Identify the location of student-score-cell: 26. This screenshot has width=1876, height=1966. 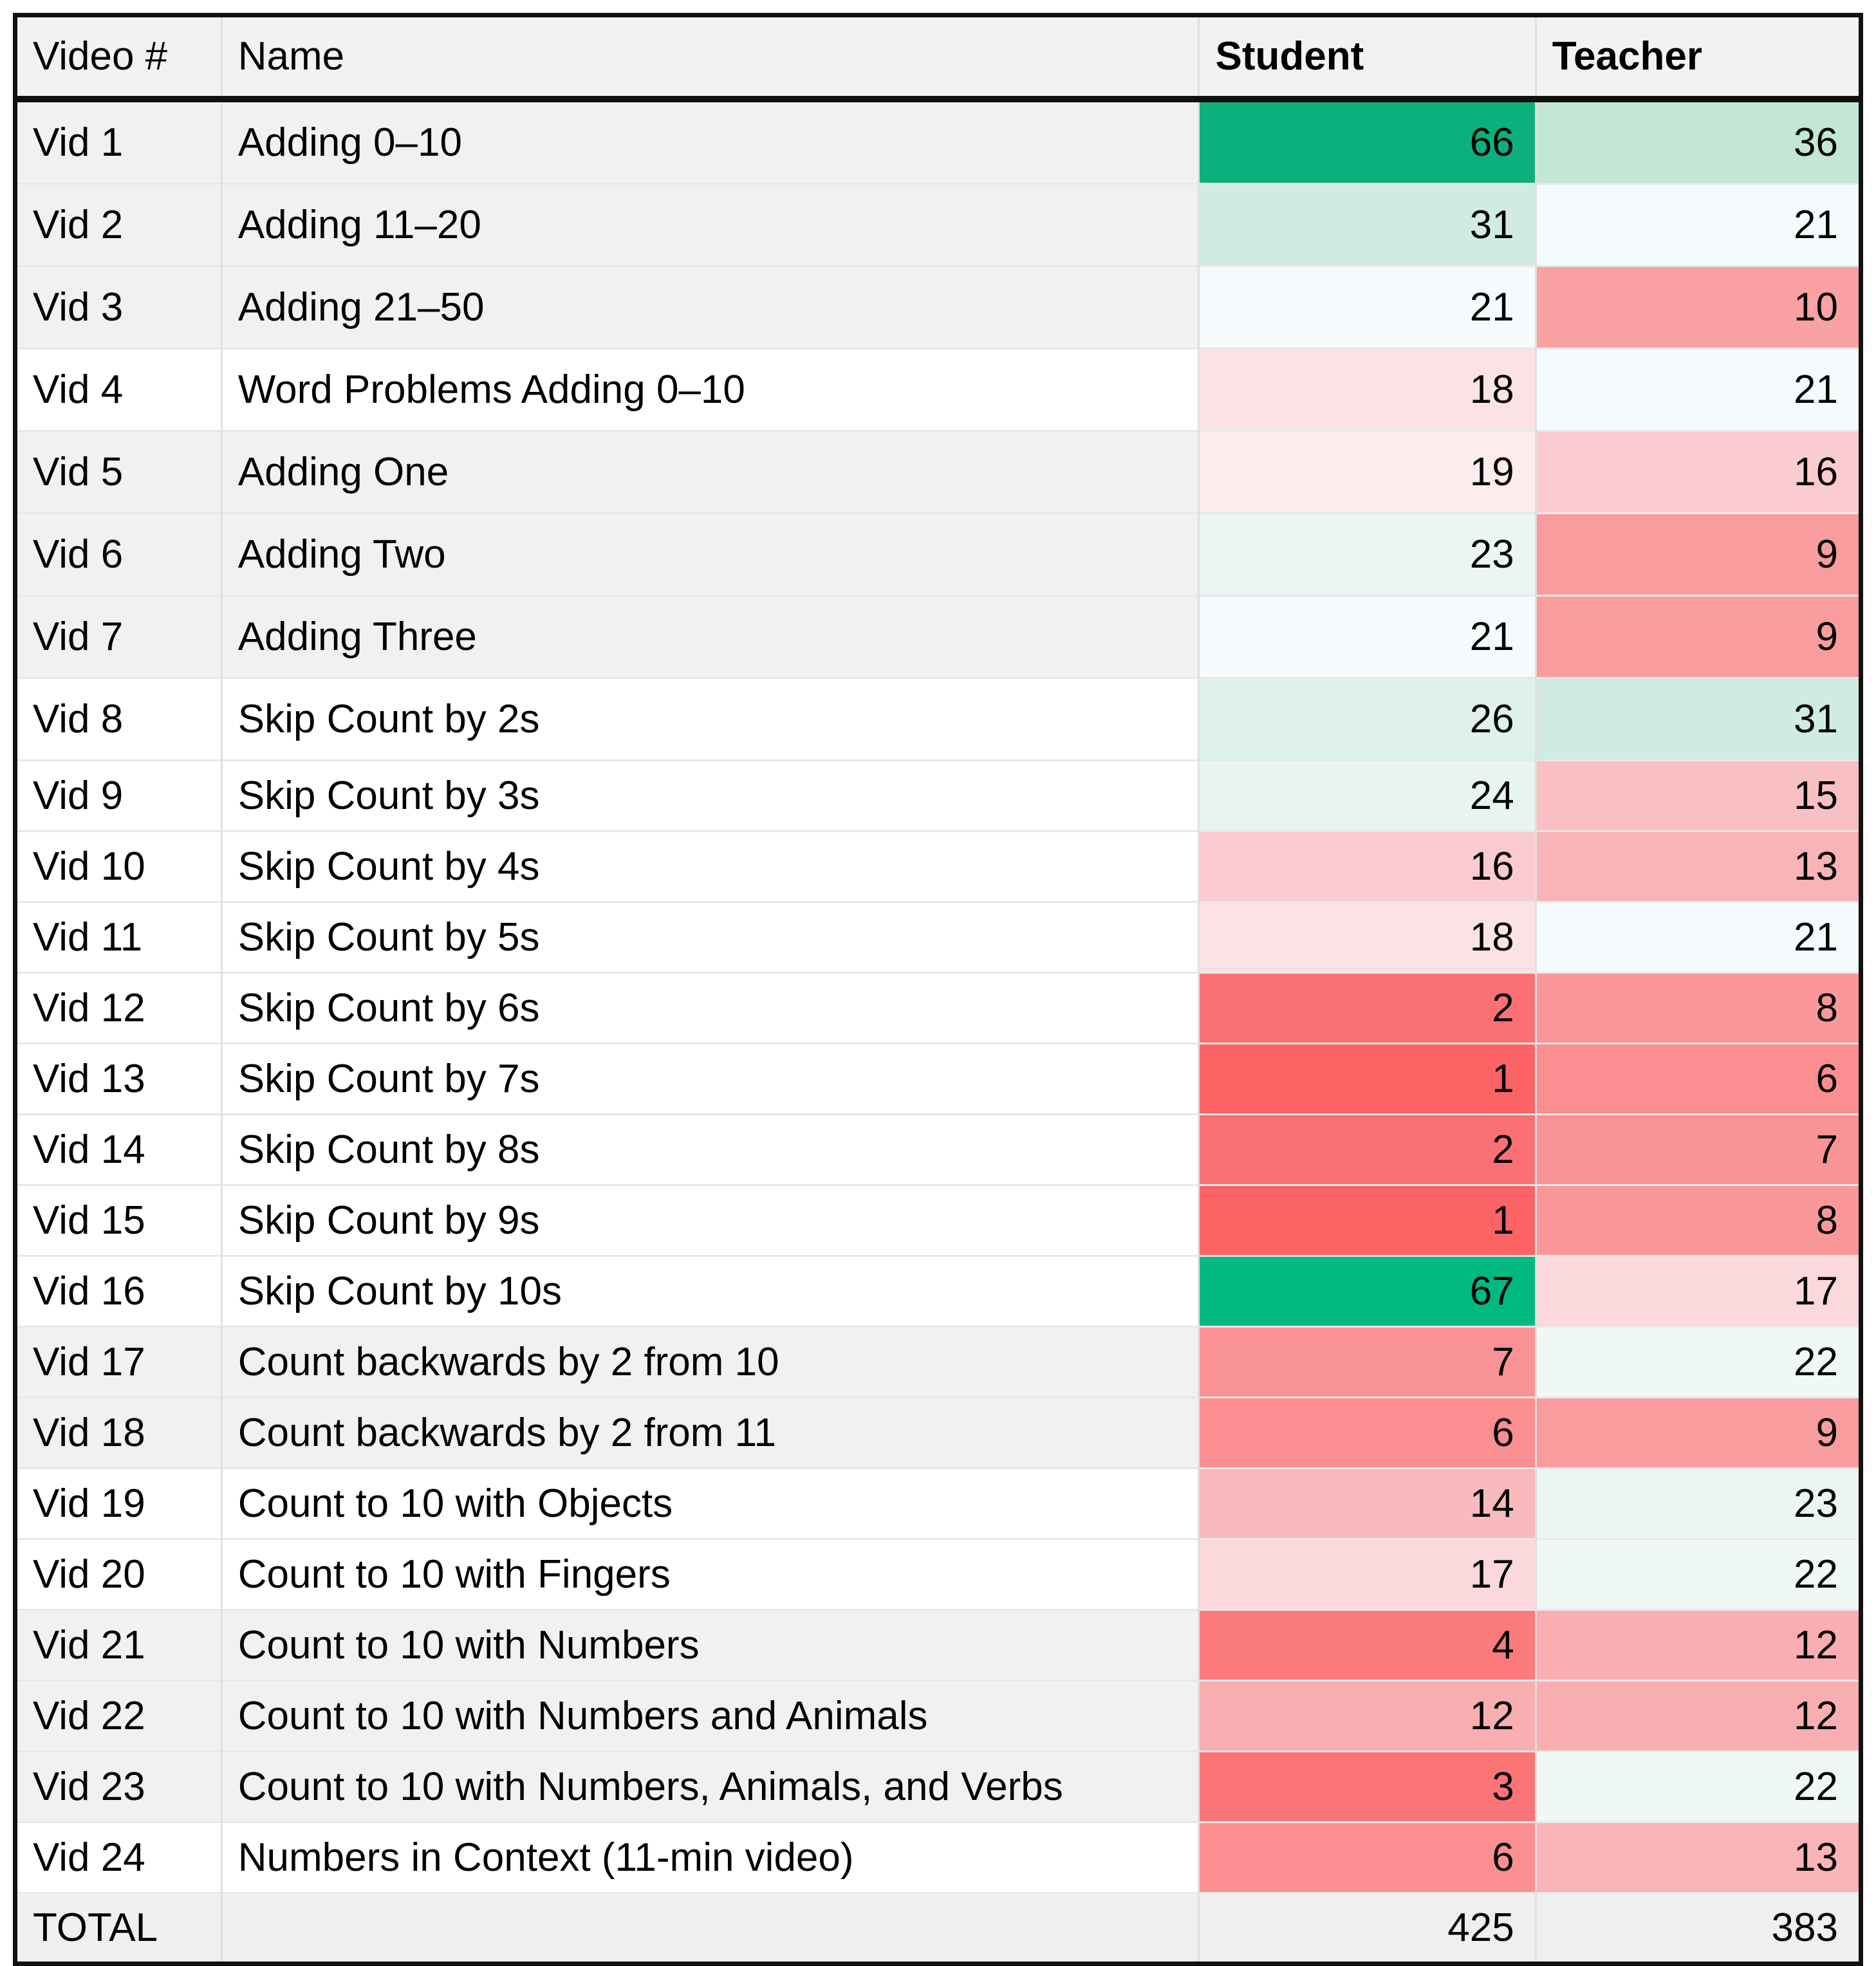
(1367, 719).